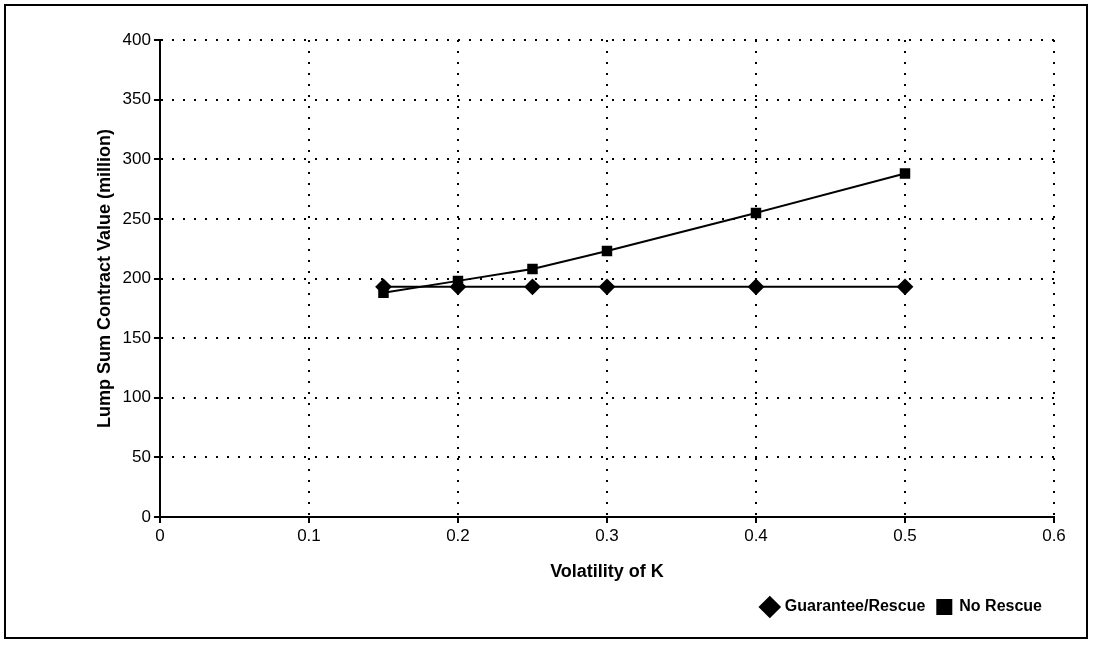  What do you see at coordinates (607, 571) in the screenshot?
I see `x-axis-title: Volatility of K` at bounding box center [607, 571].